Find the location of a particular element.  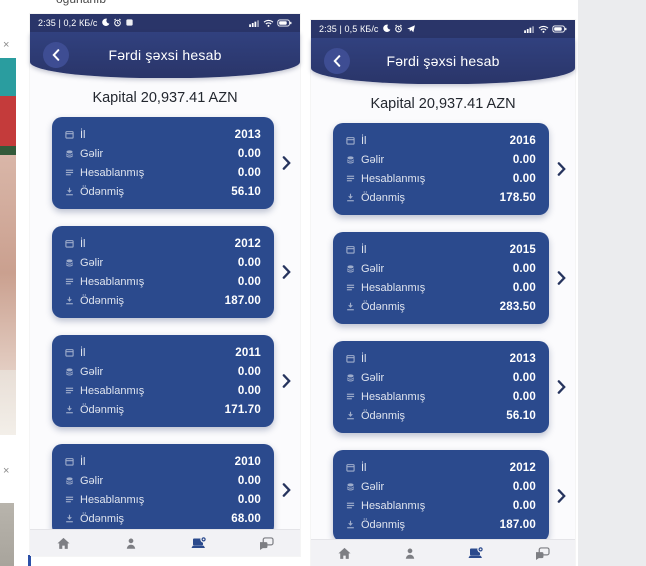

year-value: 2016 is located at coordinates (522, 140).